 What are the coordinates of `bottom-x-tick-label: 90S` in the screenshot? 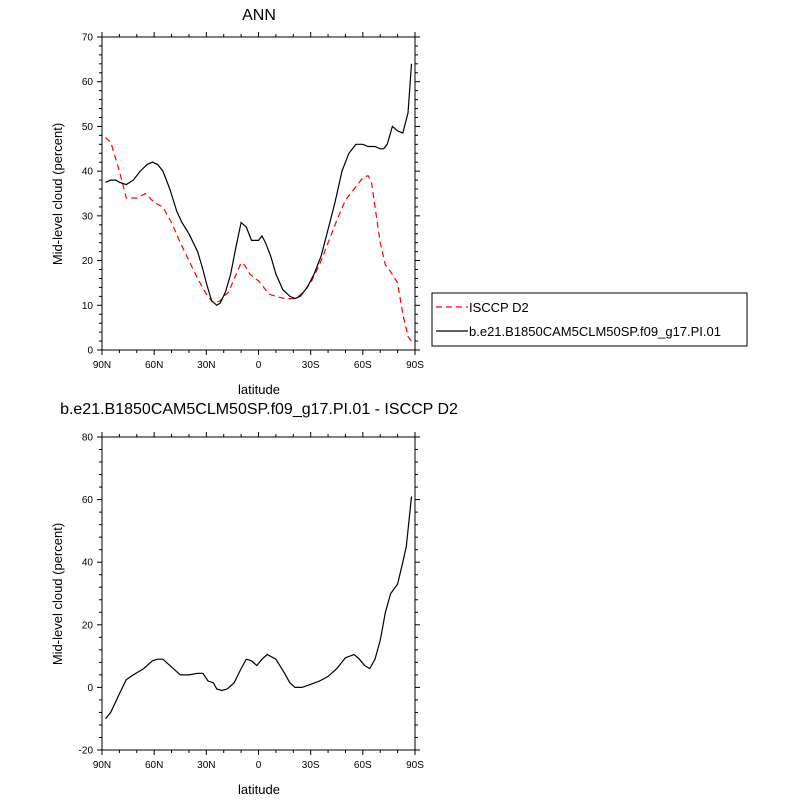 It's located at (415, 765).